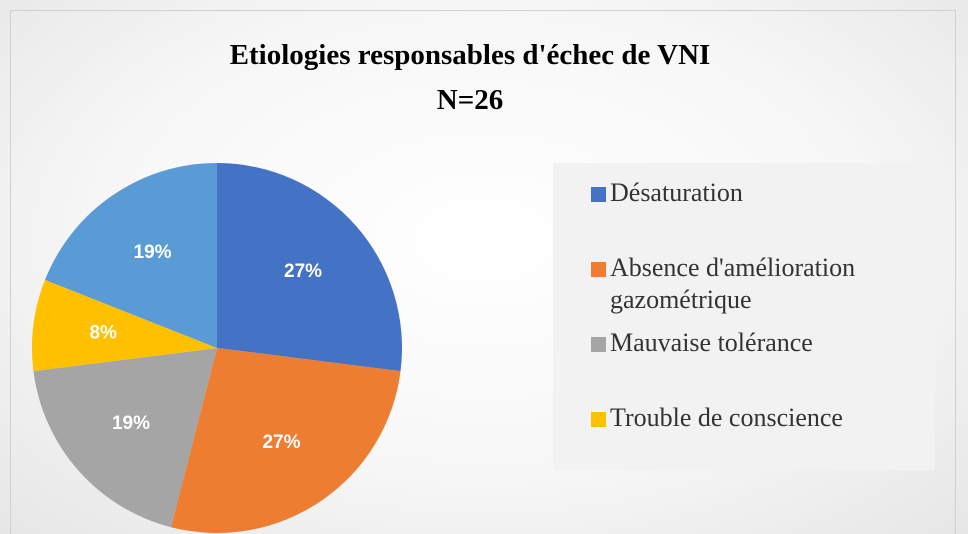  What do you see at coordinates (726, 417) in the screenshot?
I see `legend-label: Trouble de conscience` at bounding box center [726, 417].